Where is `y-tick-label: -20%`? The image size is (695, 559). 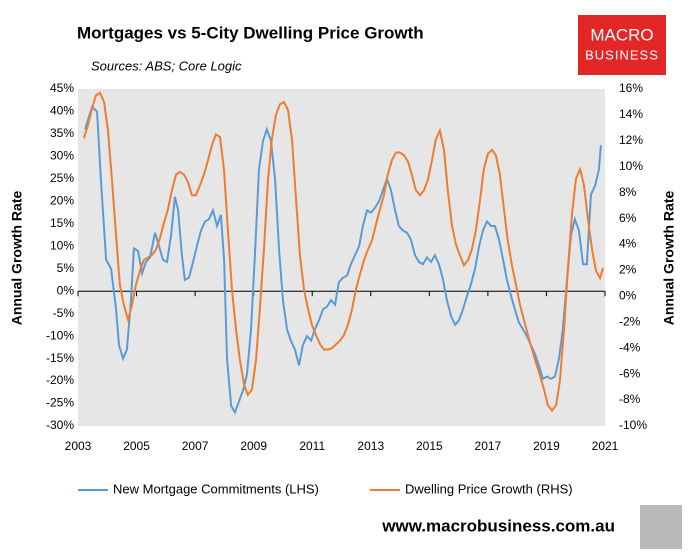
y-tick-label: -20% is located at coordinates (60, 380).